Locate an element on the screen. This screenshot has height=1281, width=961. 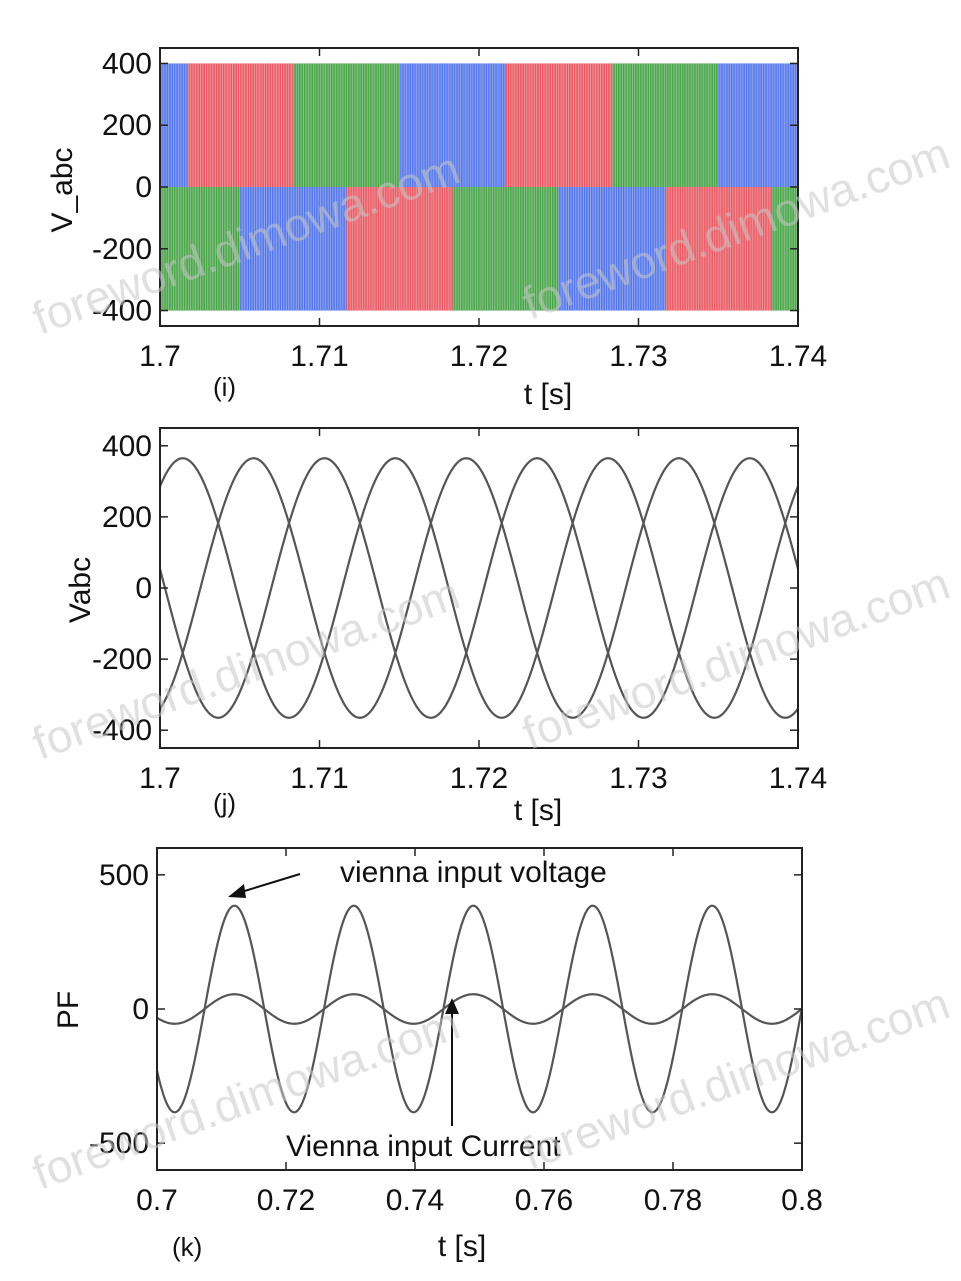
y-tick-label: 500 is located at coordinates (124, 875).